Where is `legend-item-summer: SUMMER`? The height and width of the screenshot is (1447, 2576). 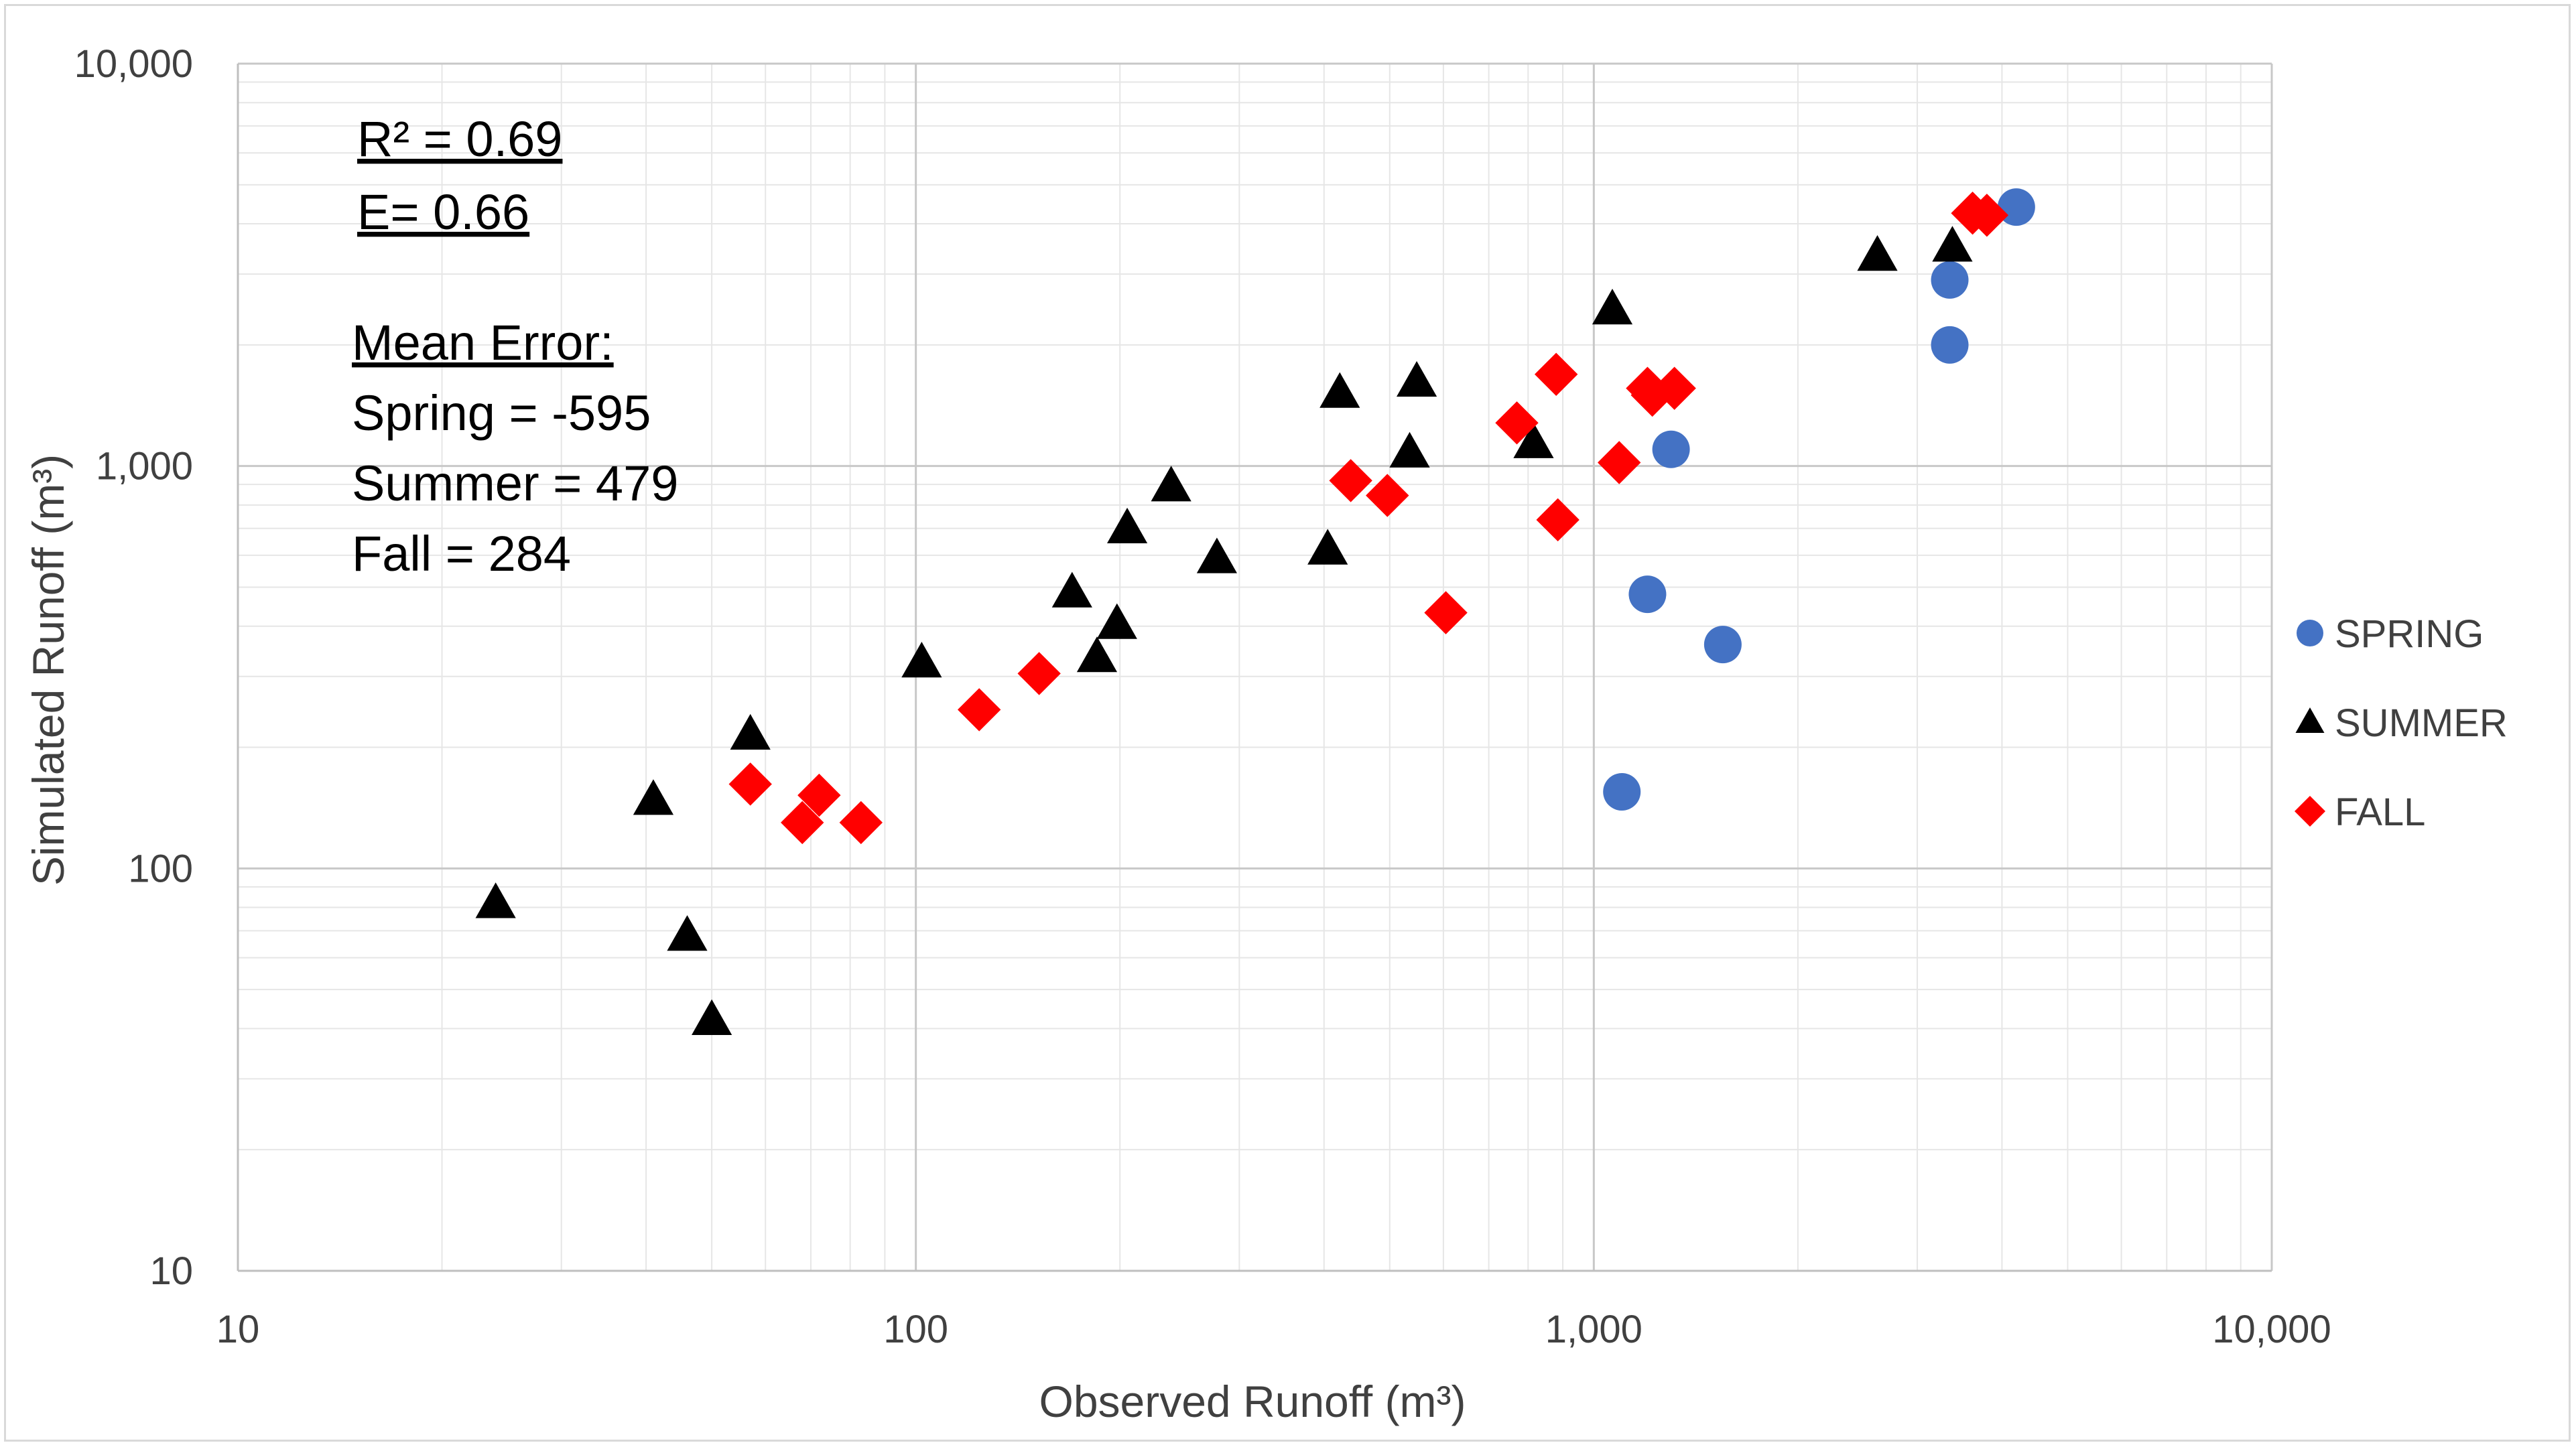
legend-item-summer: SUMMER is located at coordinates (2401, 723).